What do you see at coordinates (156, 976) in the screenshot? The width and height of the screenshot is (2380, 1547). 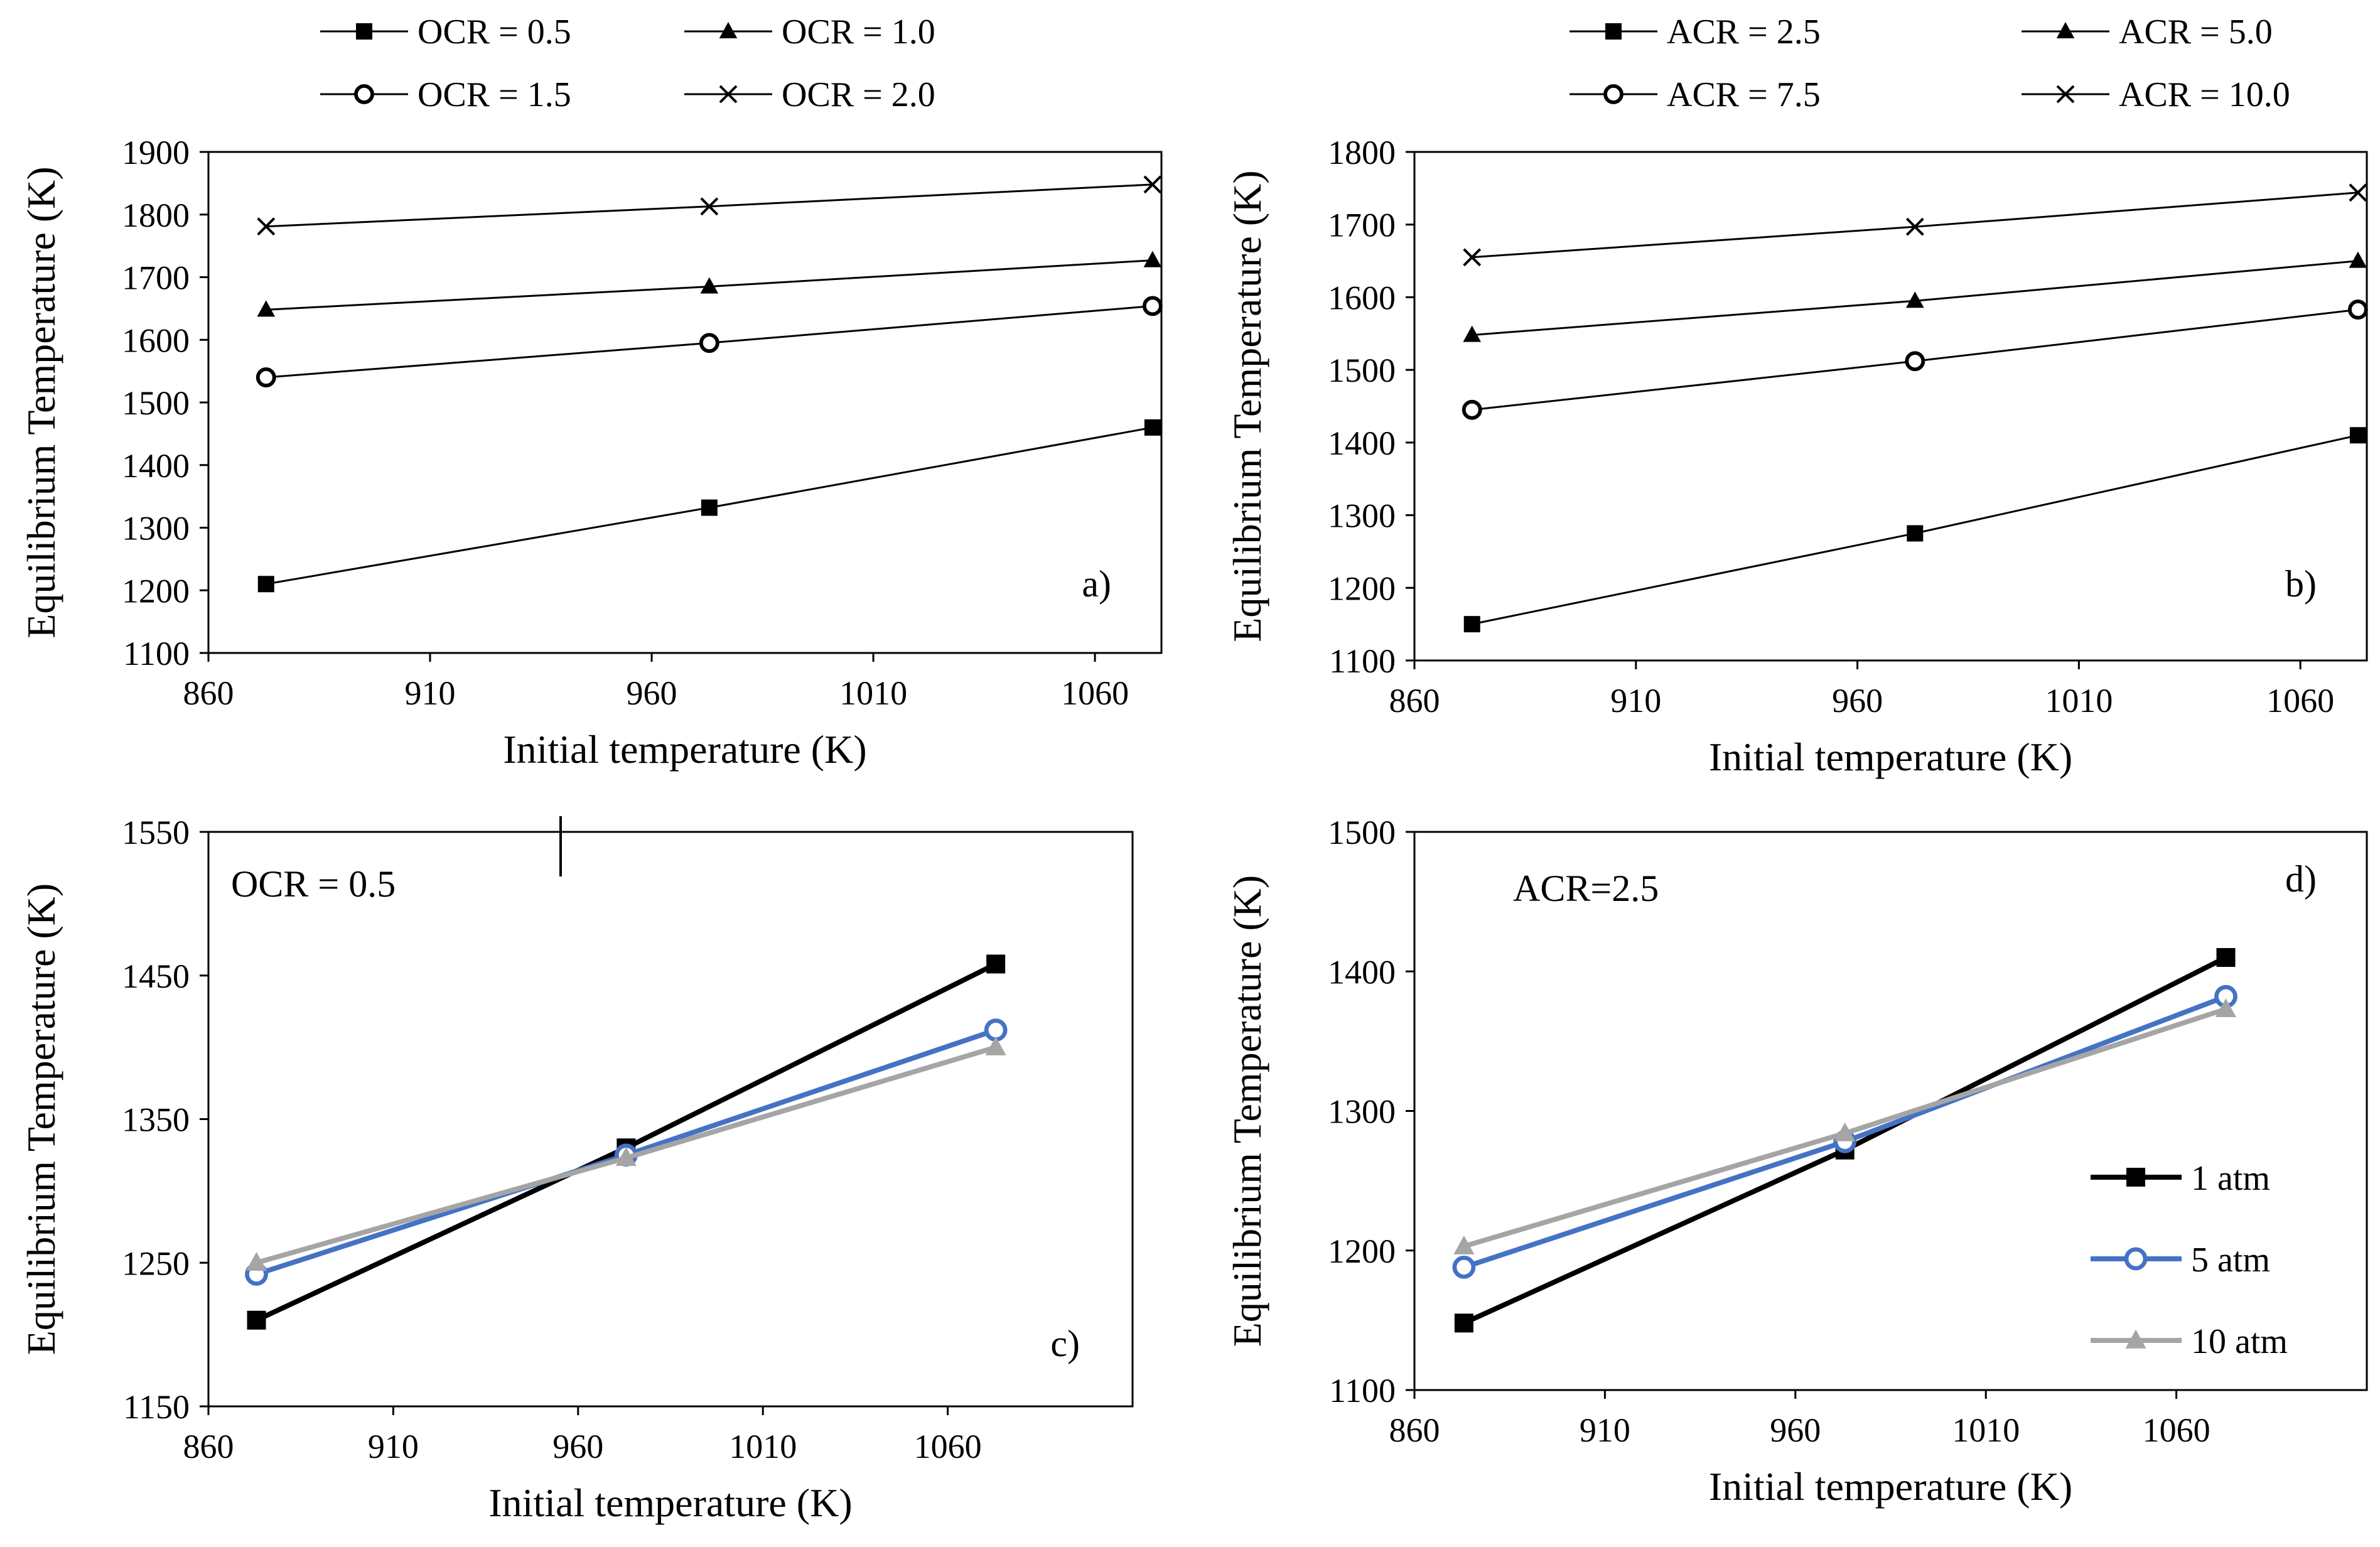 I see `y-tick-label: 1450` at bounding box center [156, 976].